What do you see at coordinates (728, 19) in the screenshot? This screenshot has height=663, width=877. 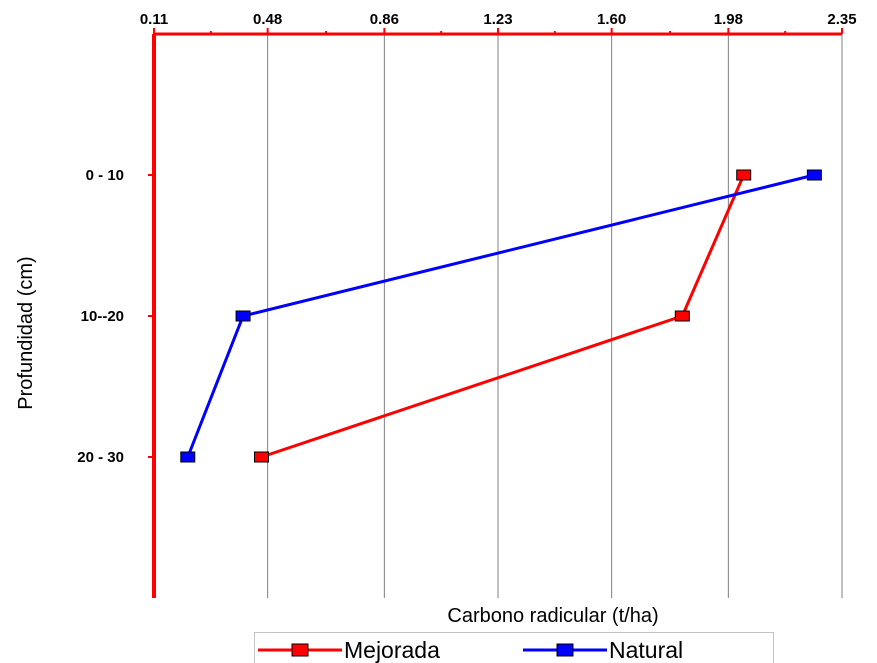 I see `x-tick-label: 1.98` at bounding box center [728, 19].